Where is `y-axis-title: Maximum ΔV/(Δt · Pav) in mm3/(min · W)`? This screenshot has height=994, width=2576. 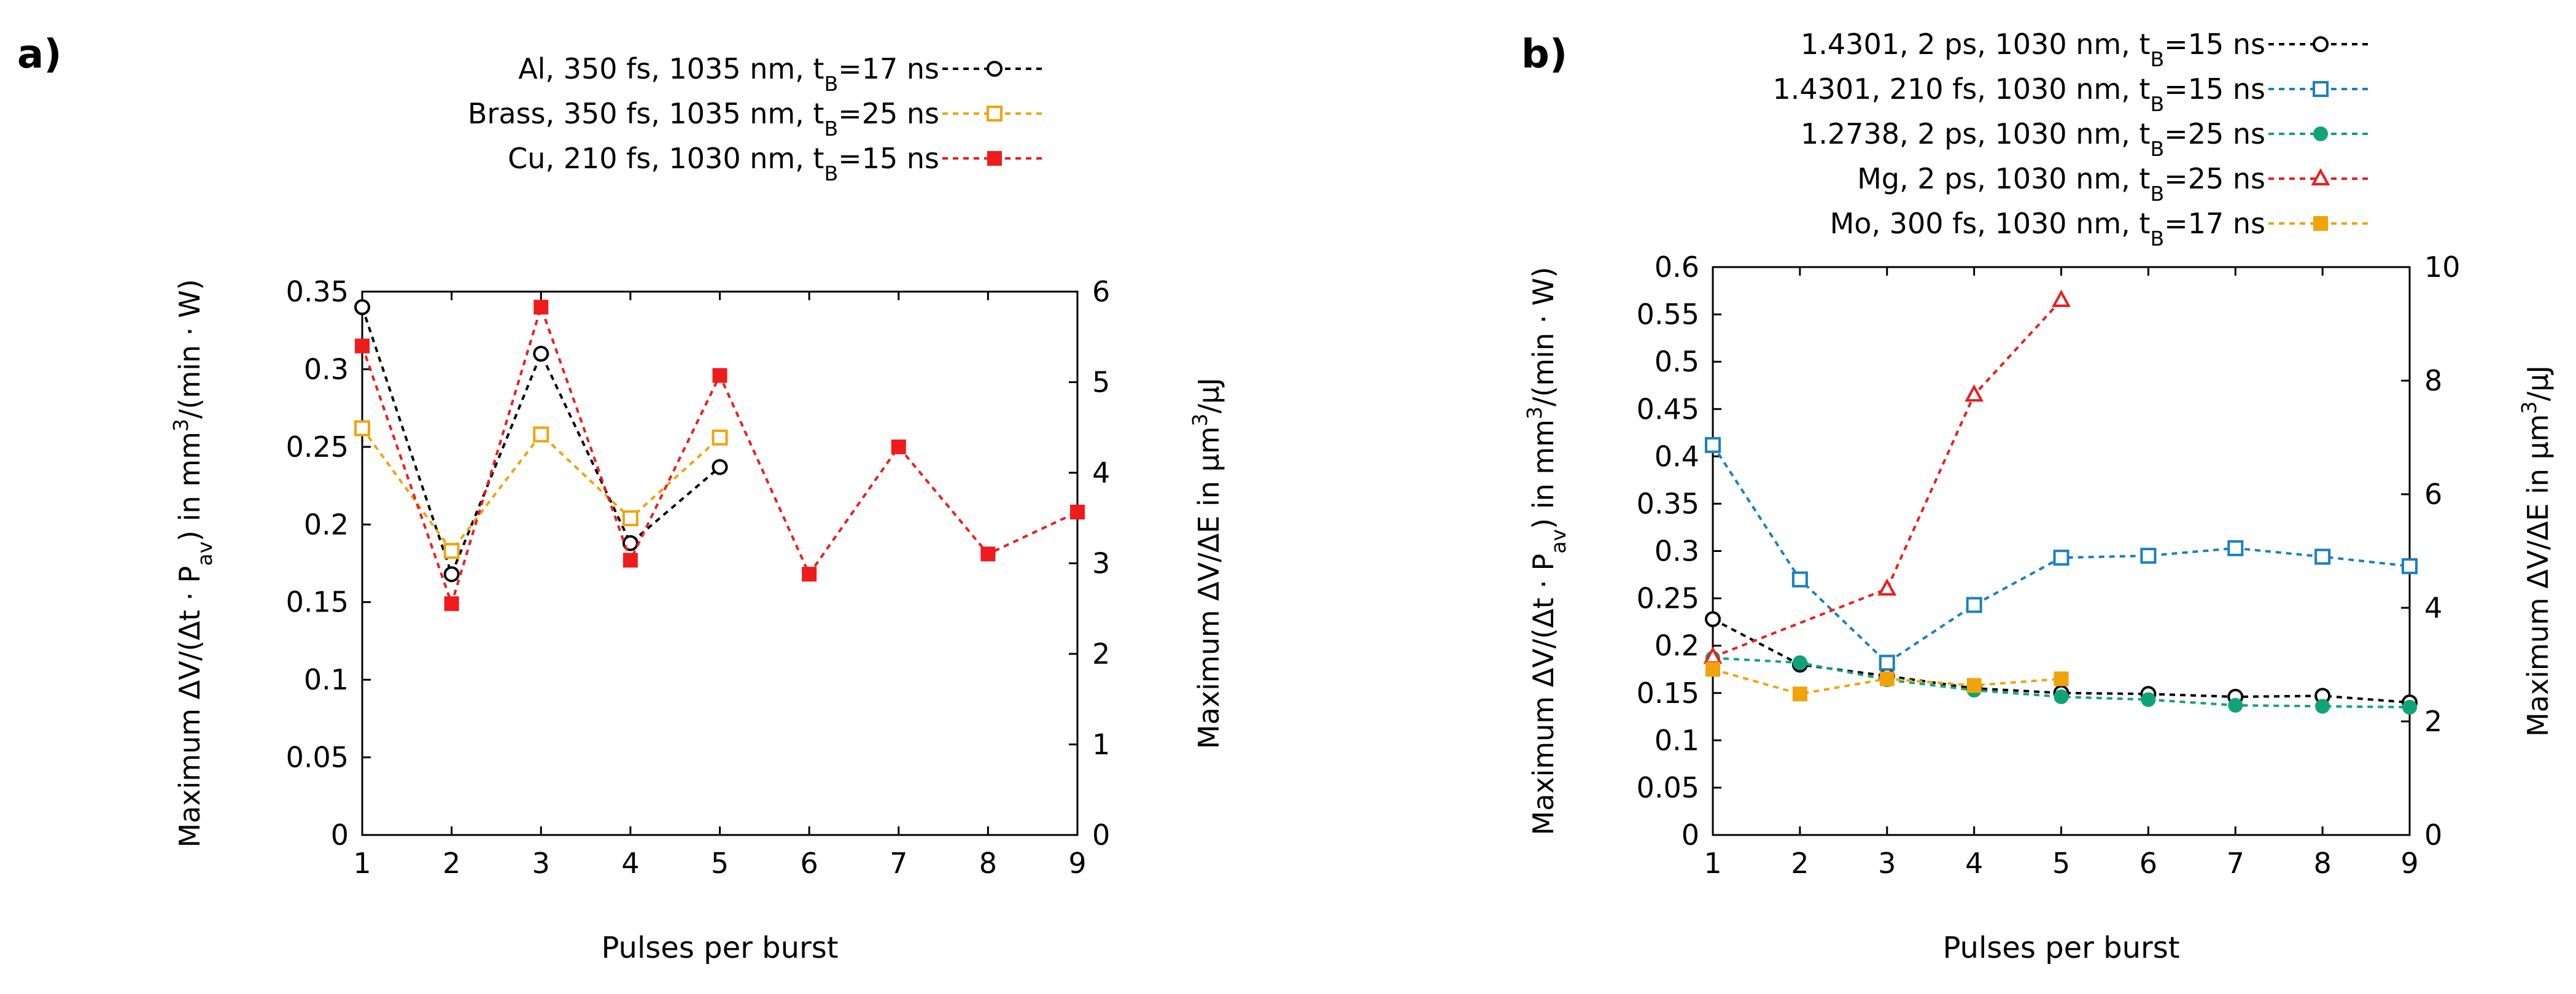 y-axis-title: Maximum ΔV/(Δt · Pav) in mm3/(min · W) is located at coordinates (193, 563).